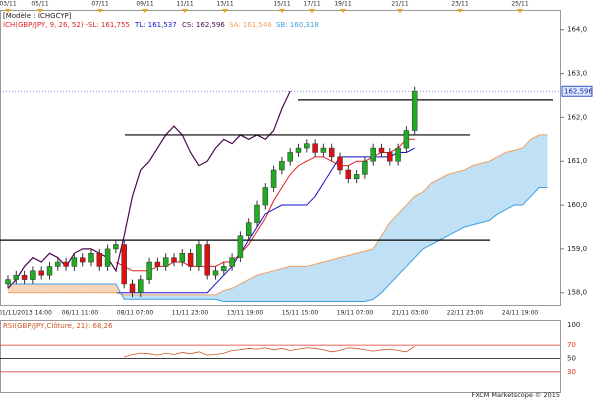 Image resolution: width=594 pixels, height=400 pixels. I want to click on legend-entry: TL: 161,537, so click(155, 25).